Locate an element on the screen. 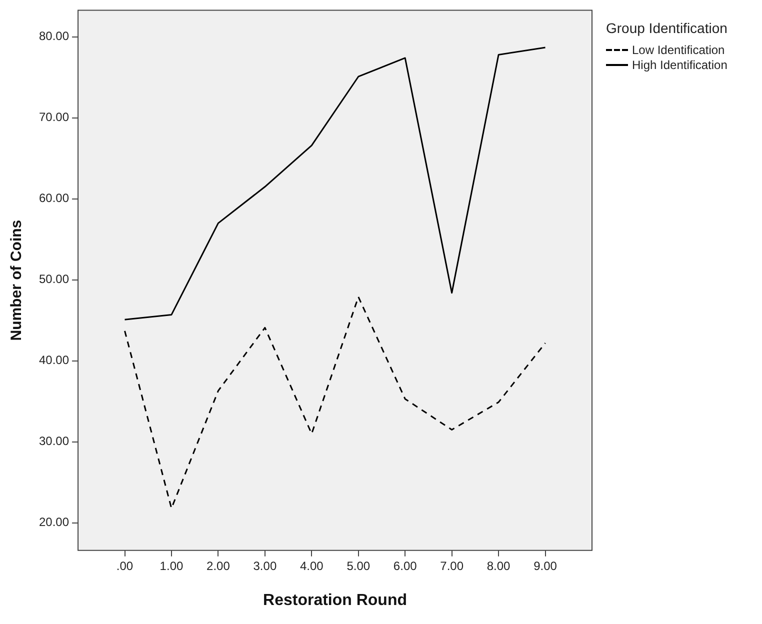 This screenshot has width=762, height=624. y-tick-label: 60.00 is located at coordinates (54, 198).